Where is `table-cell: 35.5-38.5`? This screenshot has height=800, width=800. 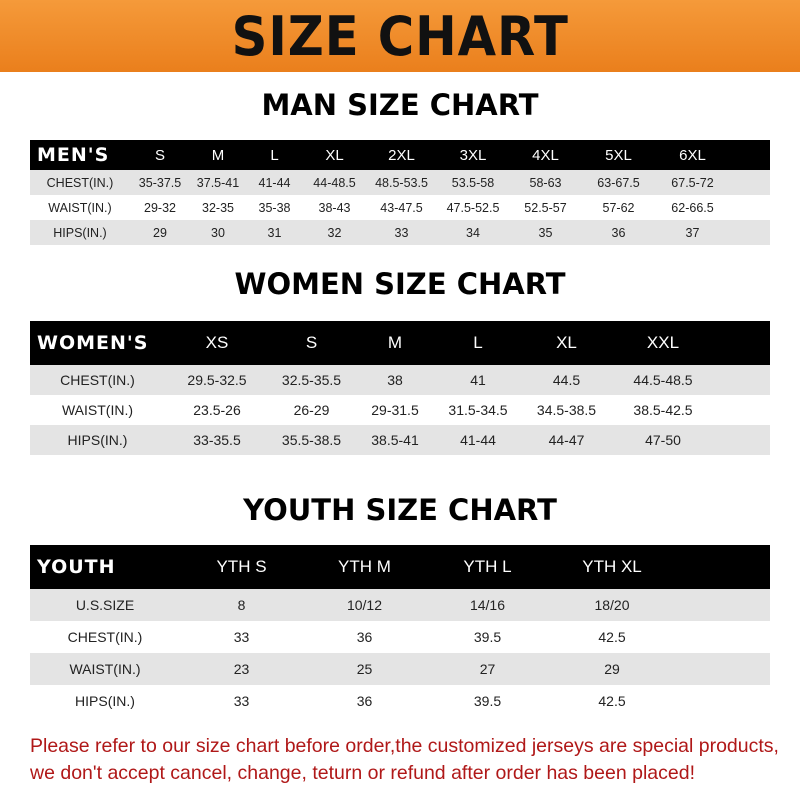
table-cell: 35.5-38.5 is located at coordinates (311, 440).